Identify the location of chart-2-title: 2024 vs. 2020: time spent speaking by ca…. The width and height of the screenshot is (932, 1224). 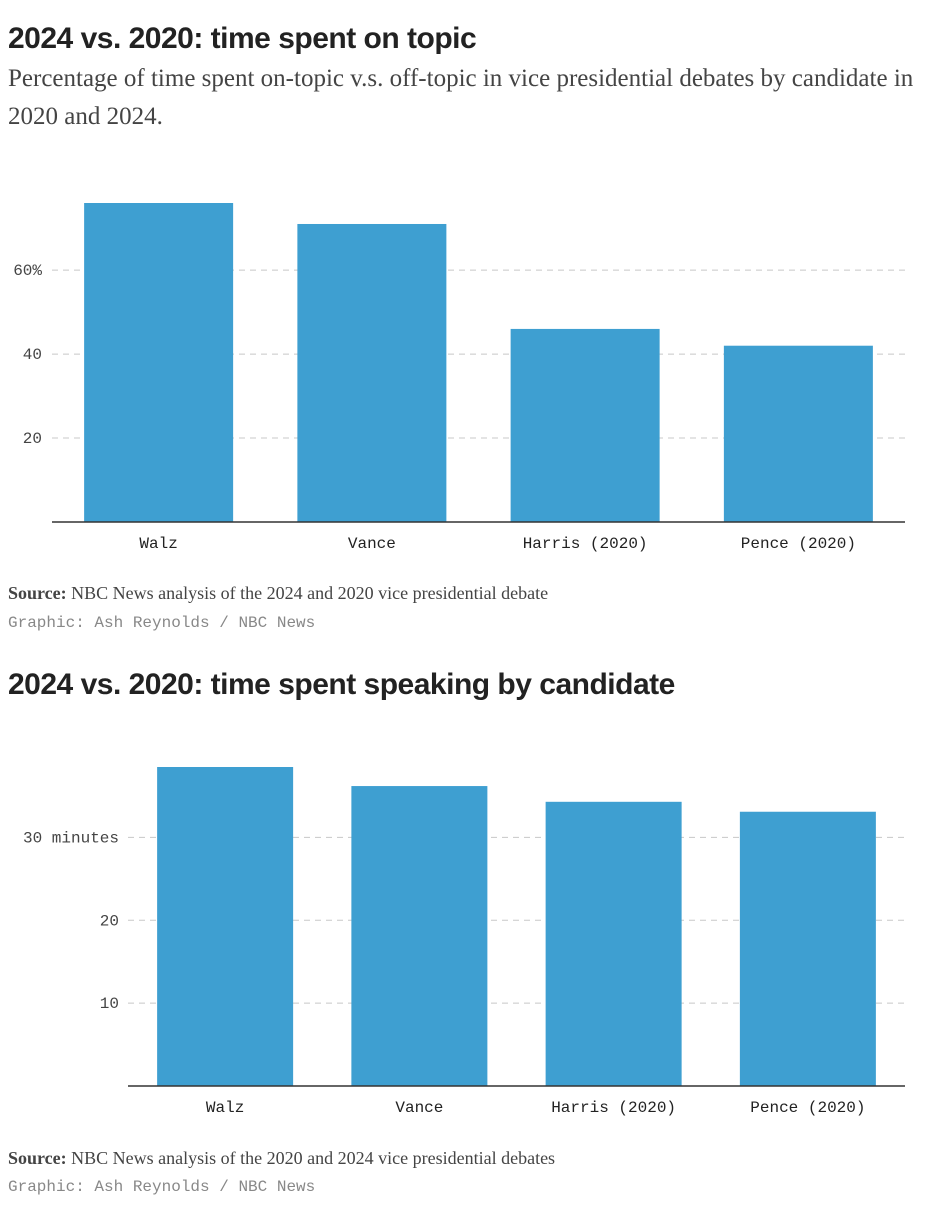
(341, 684).